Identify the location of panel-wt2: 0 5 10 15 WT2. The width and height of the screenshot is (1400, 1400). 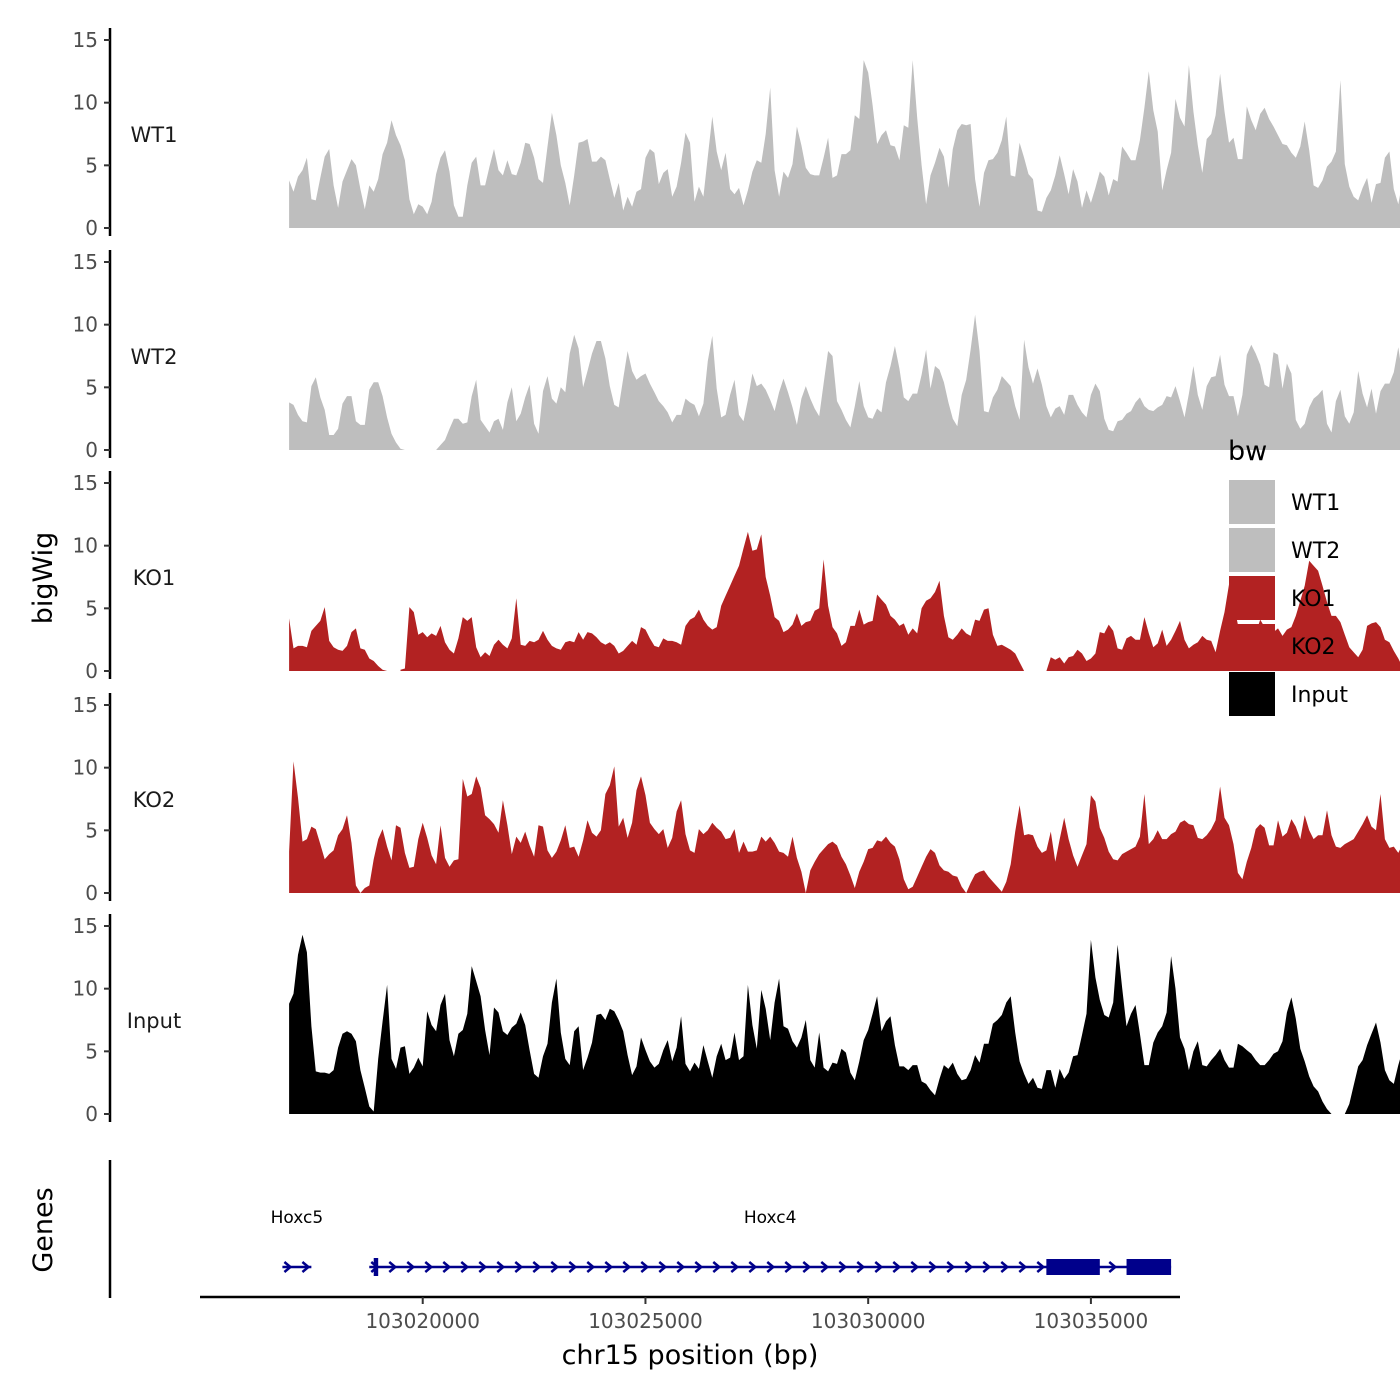
(736, 356).